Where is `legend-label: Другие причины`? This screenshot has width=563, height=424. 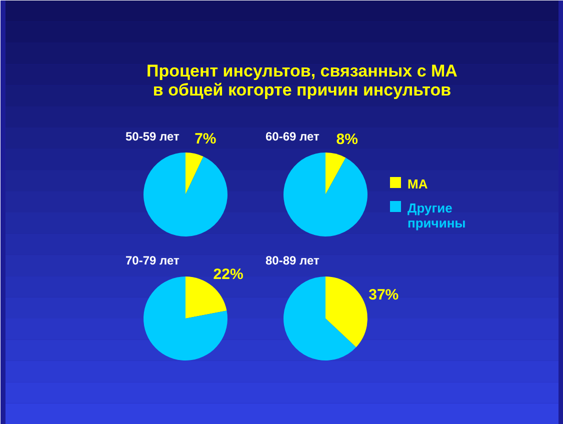 legend-label: Другие причины is located at coordinates (437, 215).